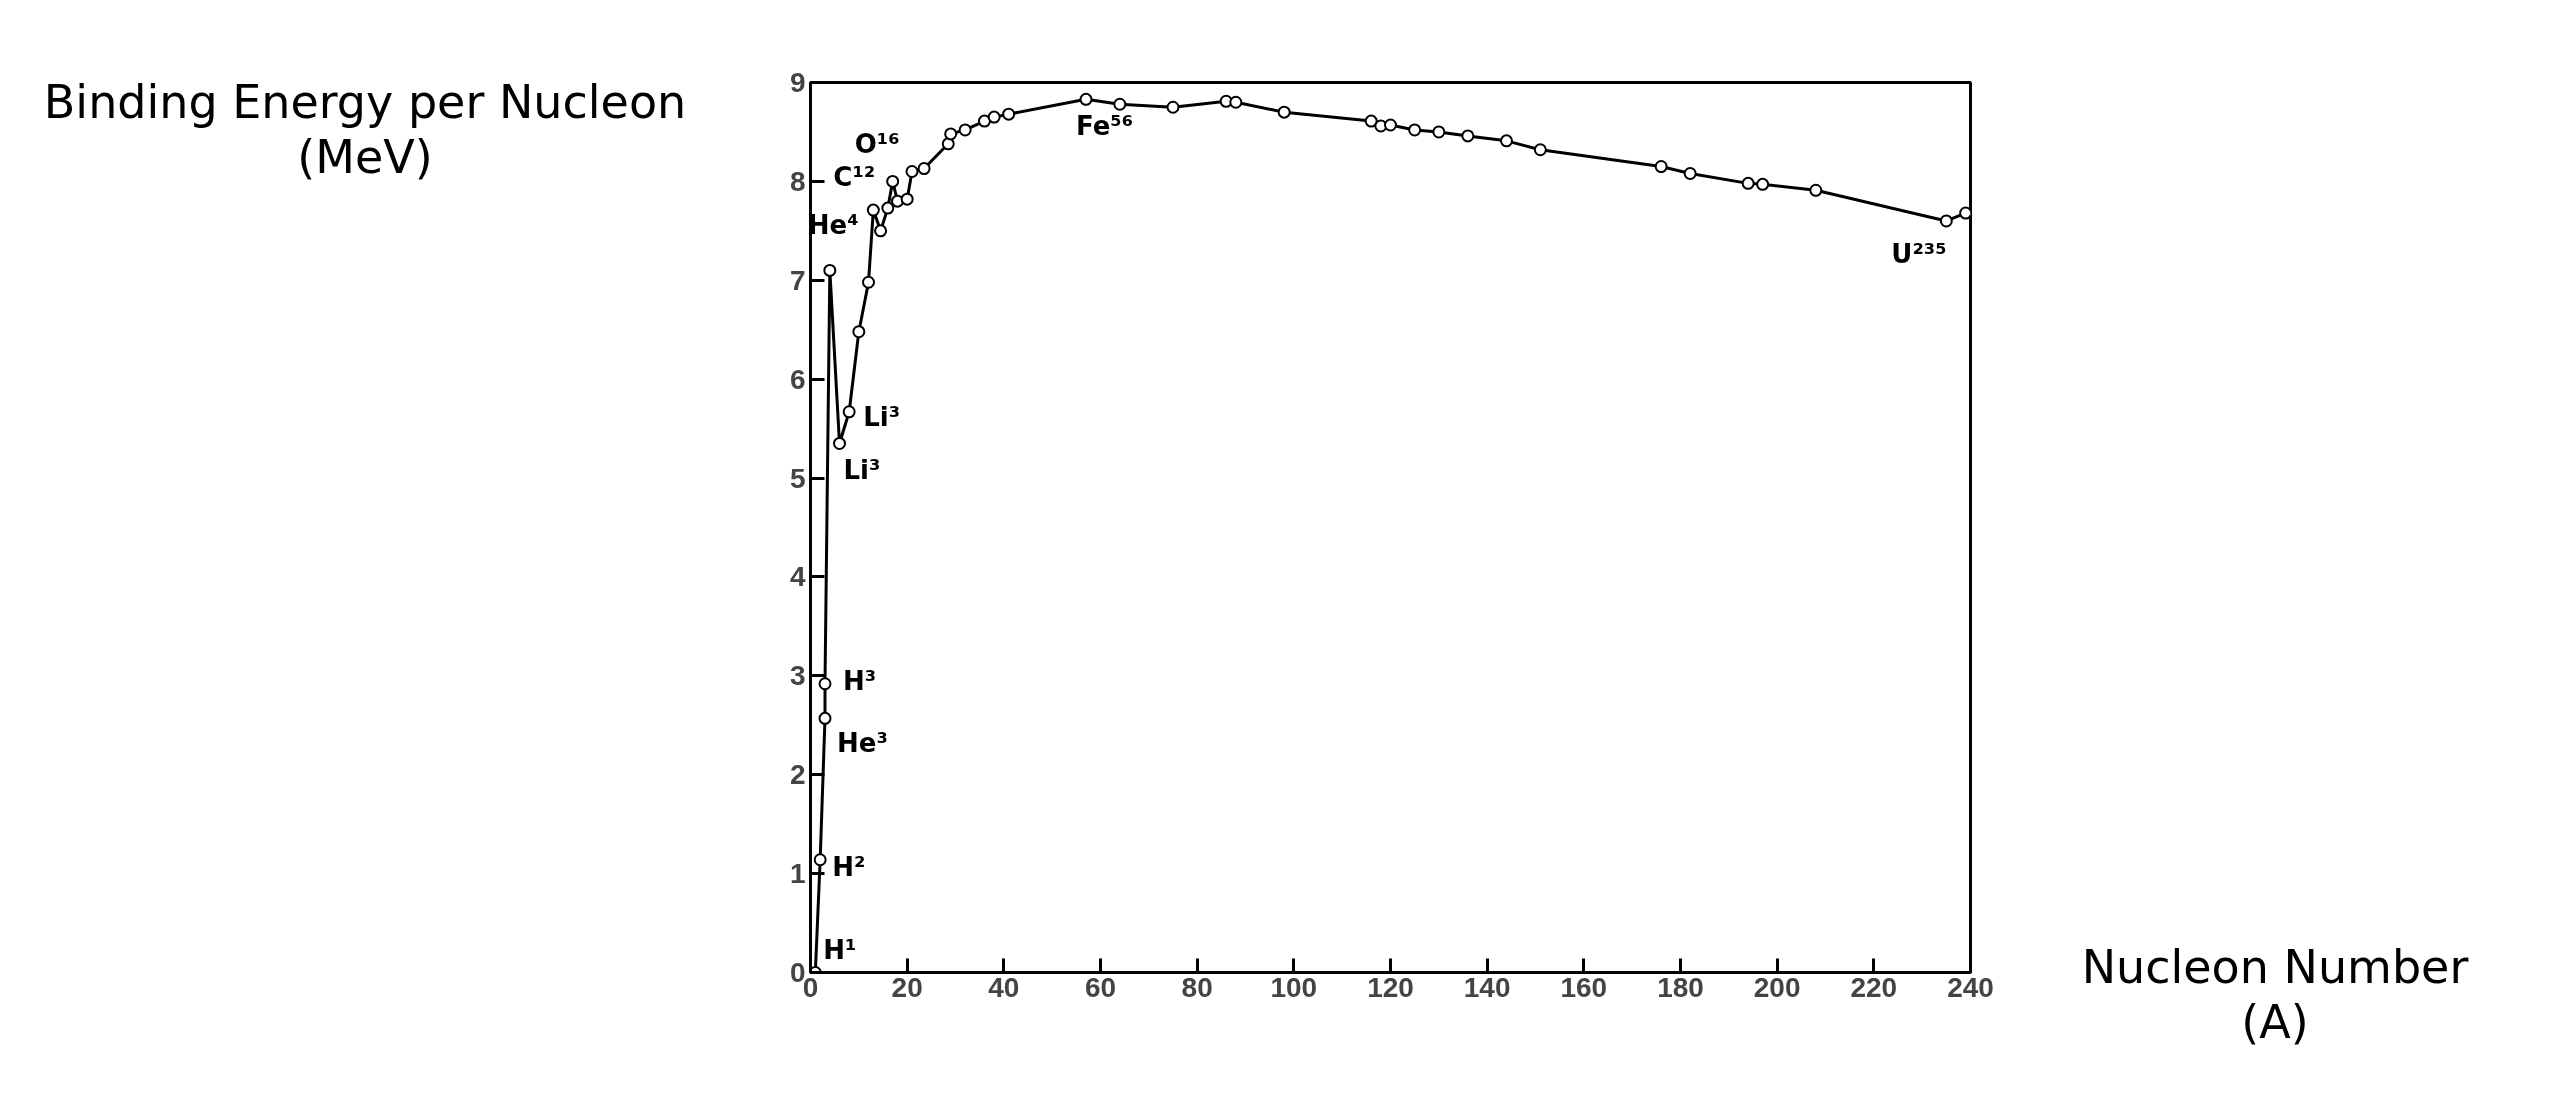 Image resolution: width=2560 pixels, height=1113 pixels. I want to click on x-axis-title: Nucleon Number (A), so click(2275, 995).